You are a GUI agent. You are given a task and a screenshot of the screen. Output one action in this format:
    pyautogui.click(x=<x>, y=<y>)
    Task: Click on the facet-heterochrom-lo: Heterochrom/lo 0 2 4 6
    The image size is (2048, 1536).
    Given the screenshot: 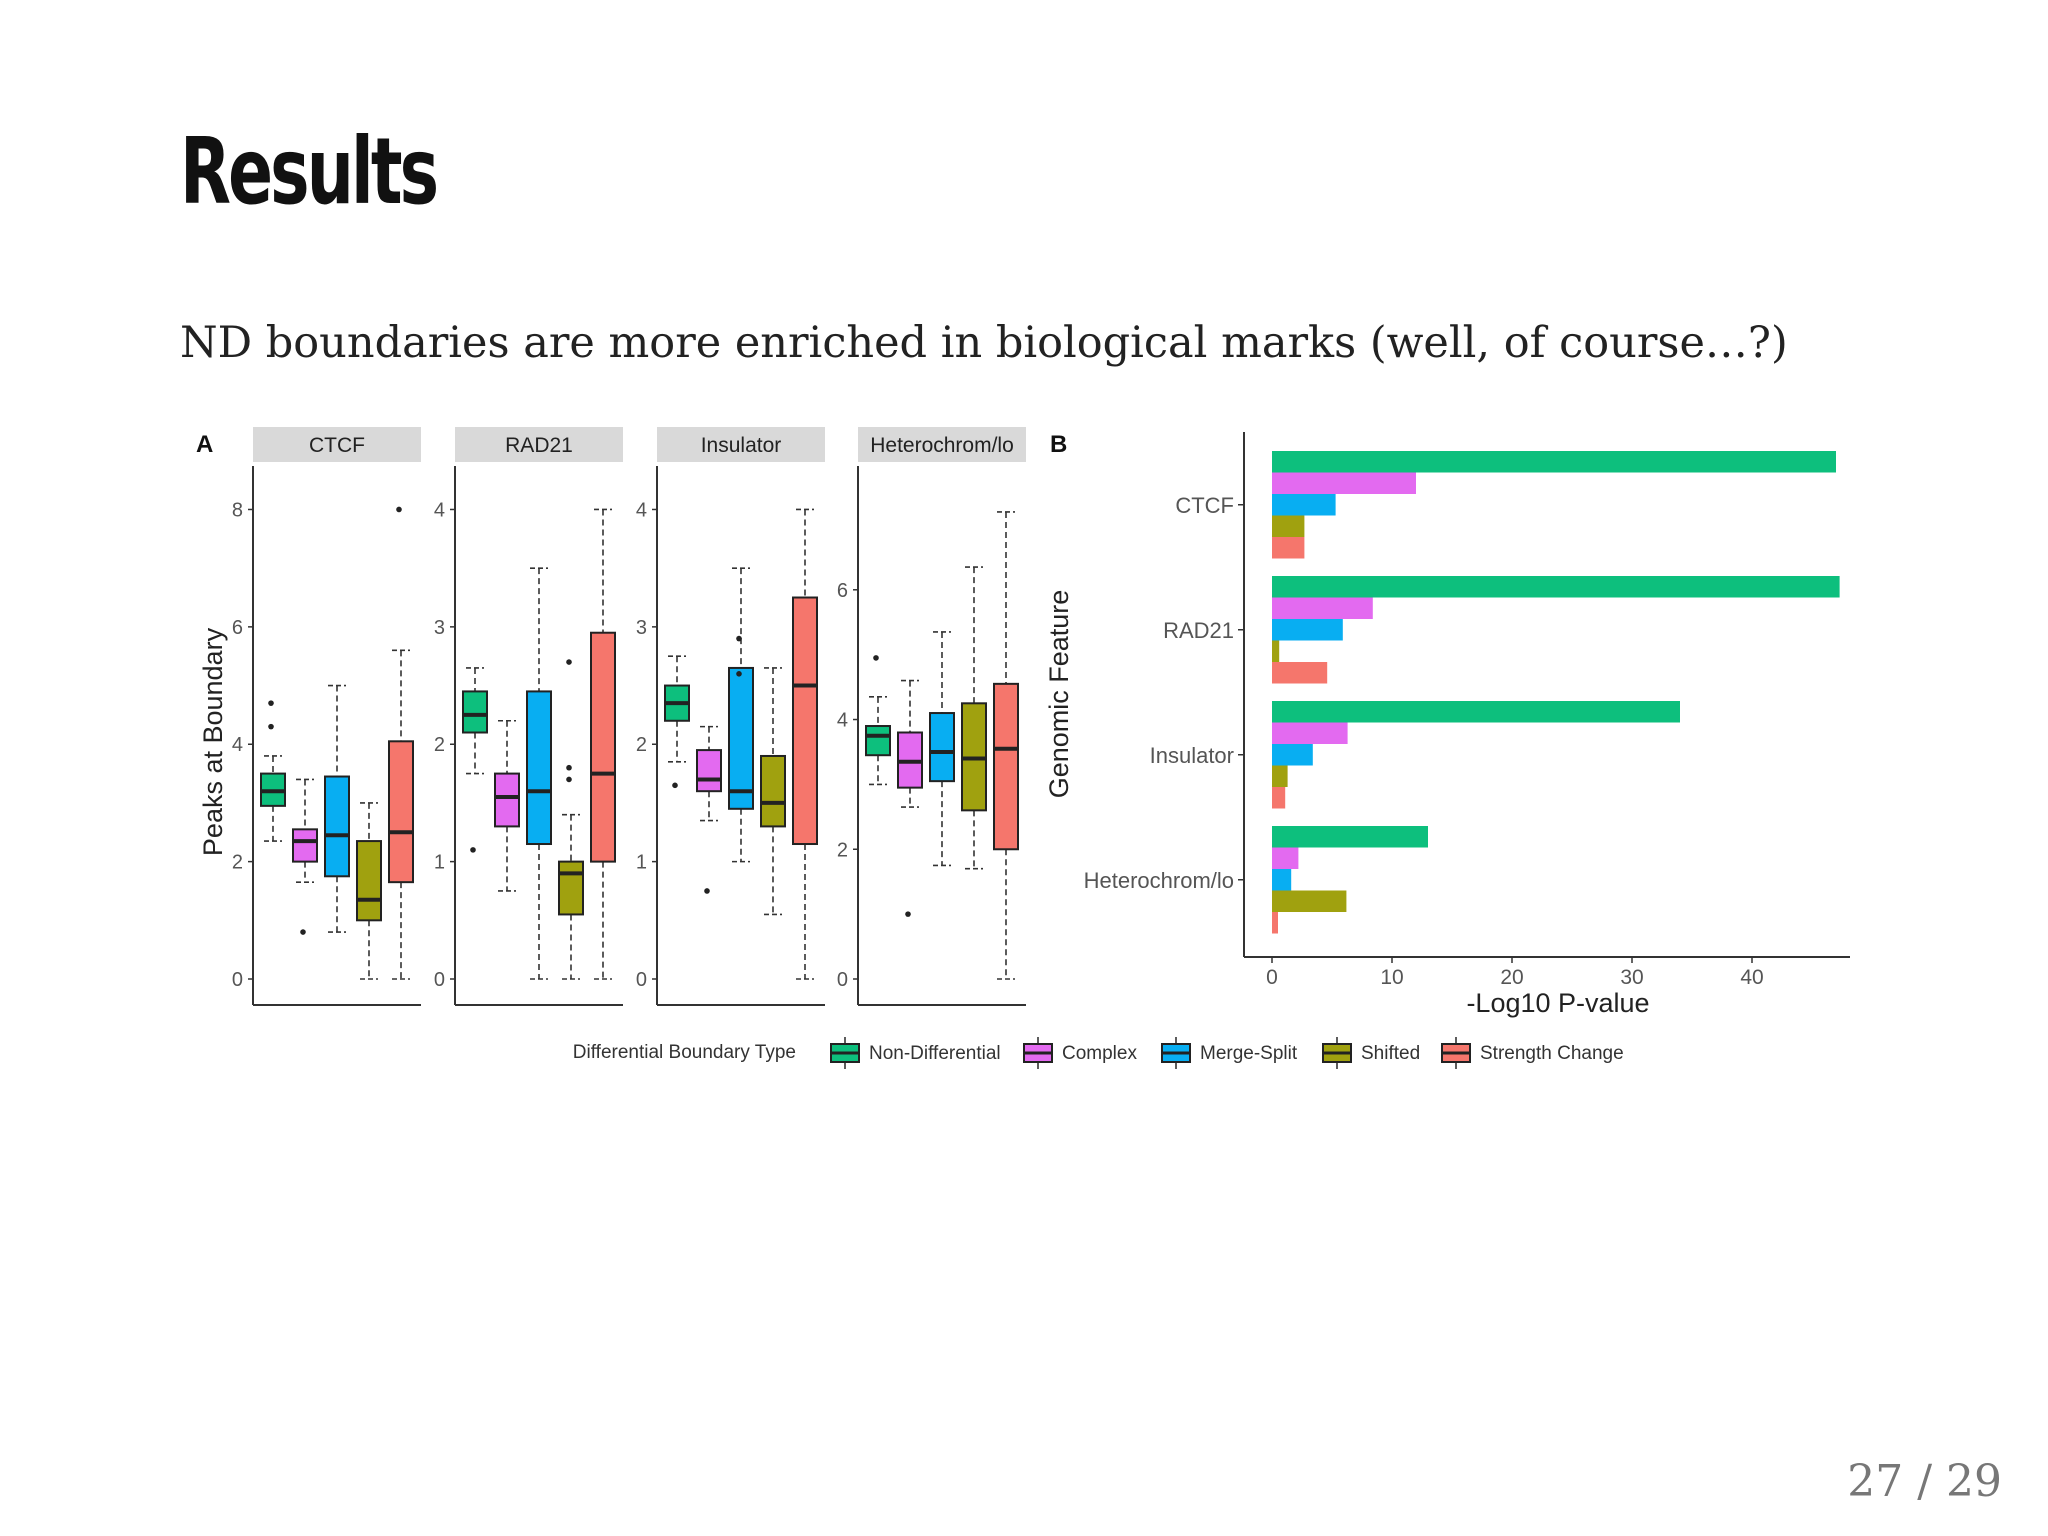 What is the action you would take?
    pyautogui.click(x=931, y=716)
    